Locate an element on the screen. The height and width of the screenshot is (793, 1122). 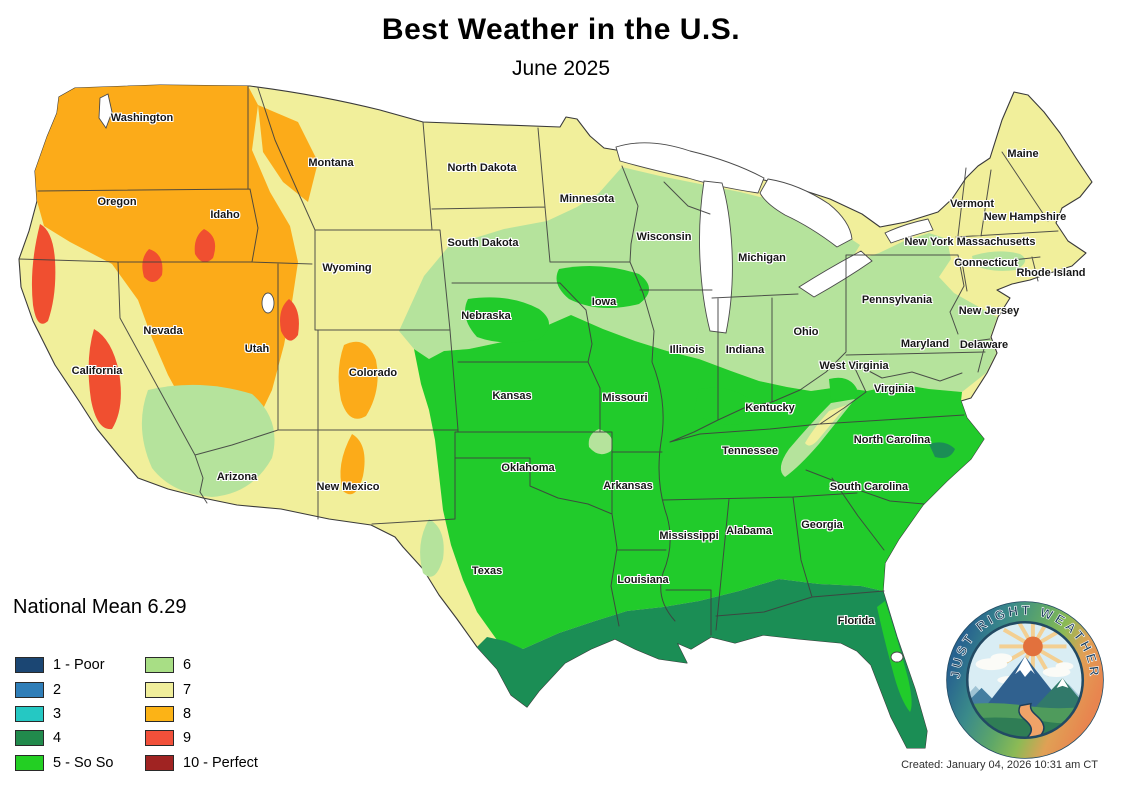
state-label: Michigan is located at coordinates (762, 258).